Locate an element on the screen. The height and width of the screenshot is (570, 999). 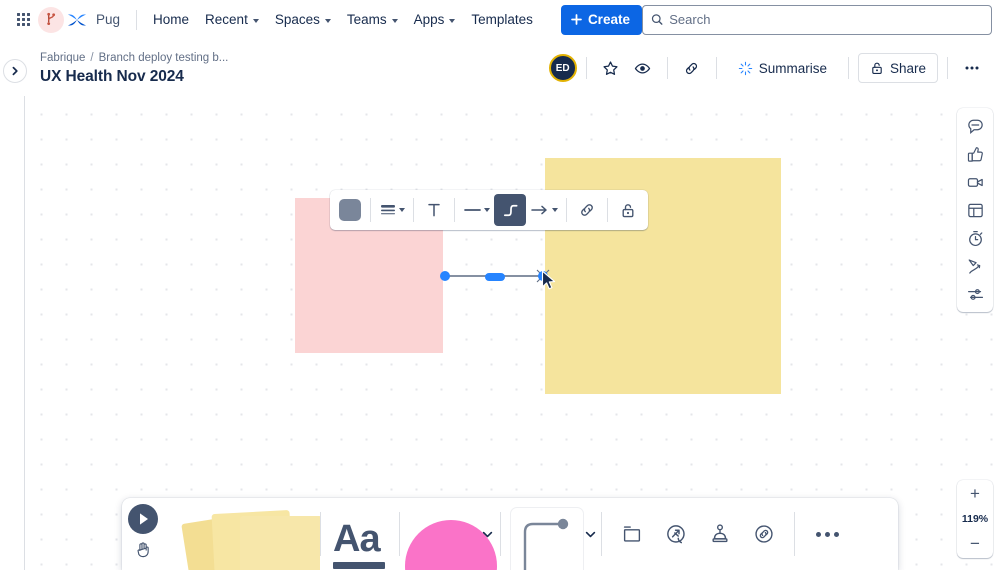
nav-item-label: Home is located at coordinates (171, 19).